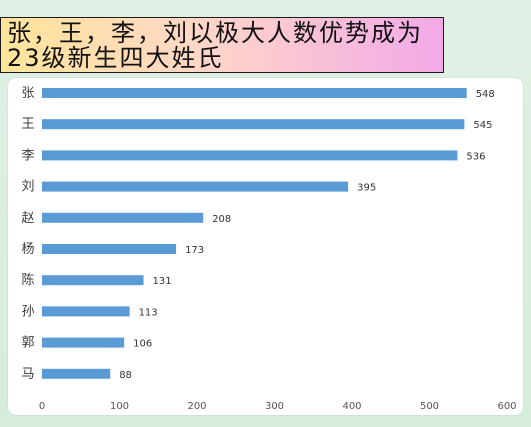  Describe the element at coordinates (482, 125) in the screenshot. I see `value-label: 545` at that location.